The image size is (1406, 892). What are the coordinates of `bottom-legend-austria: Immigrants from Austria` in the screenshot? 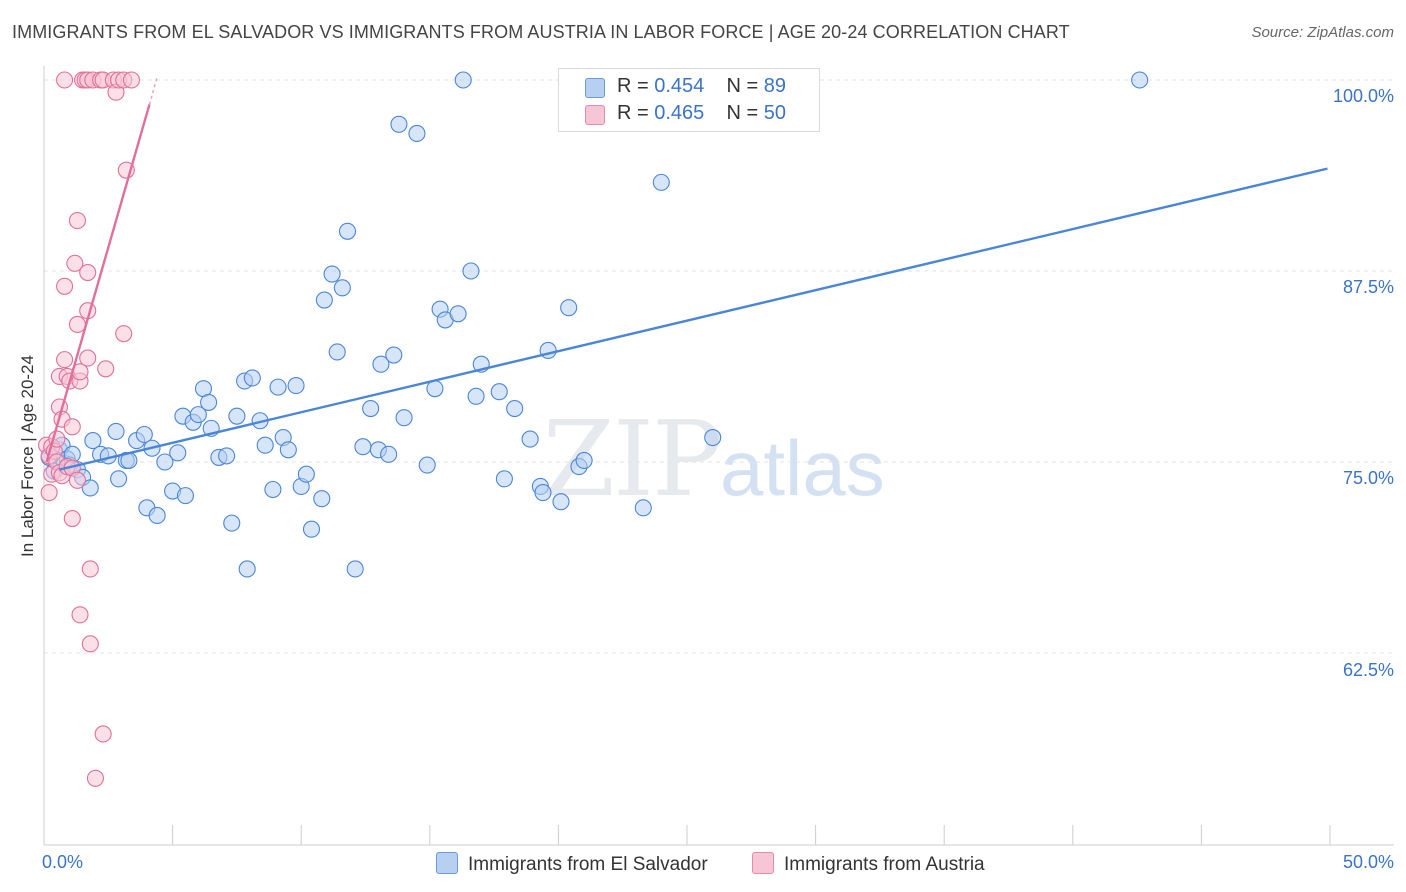 It's located at (868, 864).